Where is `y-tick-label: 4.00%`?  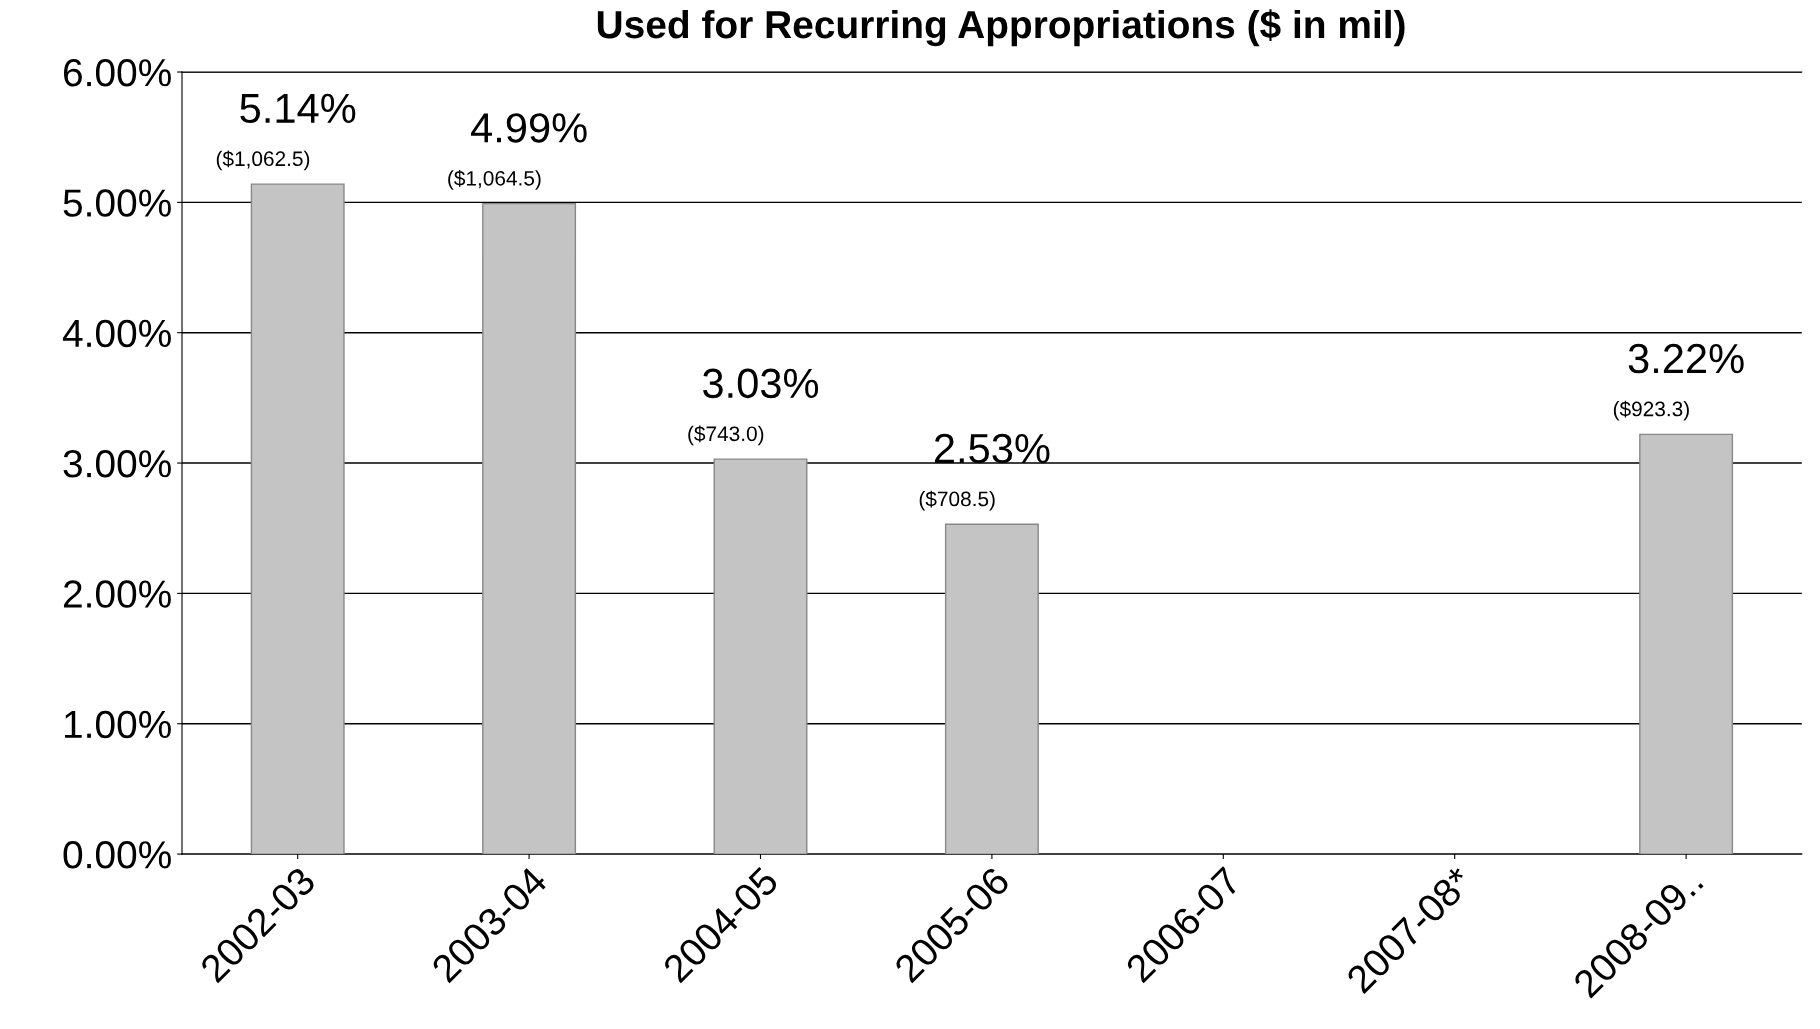
y-tick-label: 4.00% is located at coordinates (116, 333).